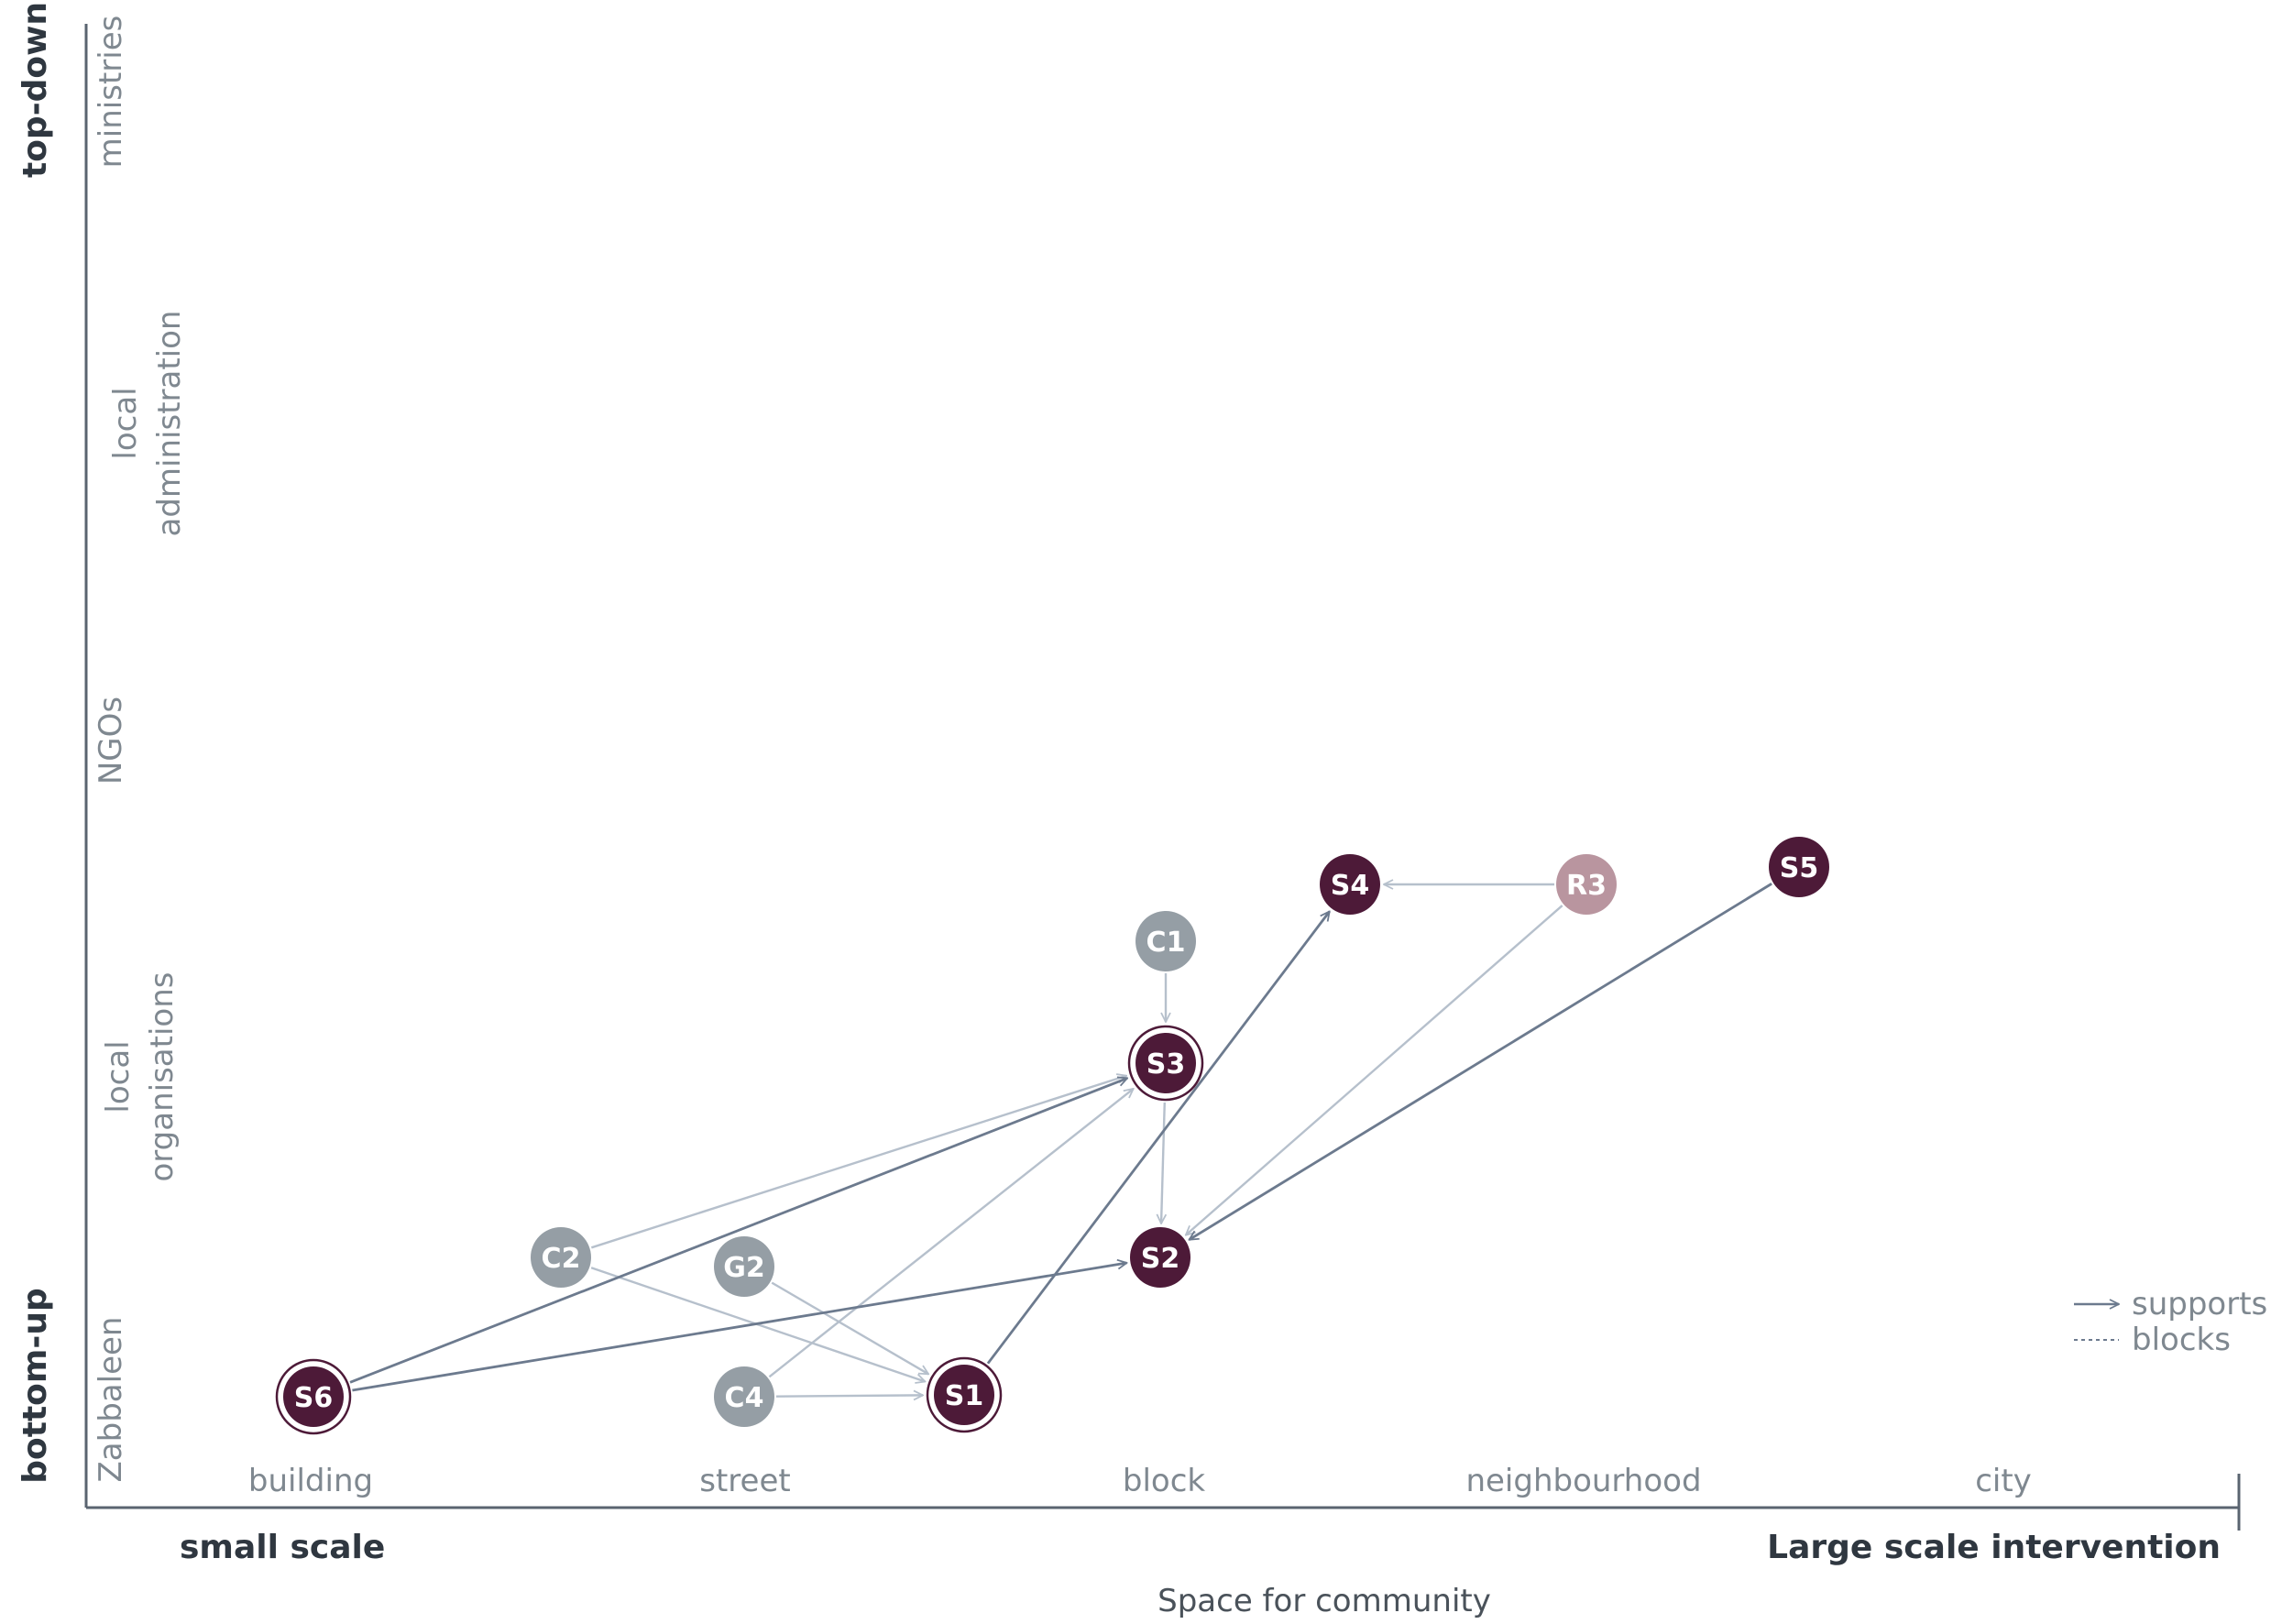 The width and height of the screenshot is (2271, 1624). I want to click on y-category-label: ministries, so click(111, 92).